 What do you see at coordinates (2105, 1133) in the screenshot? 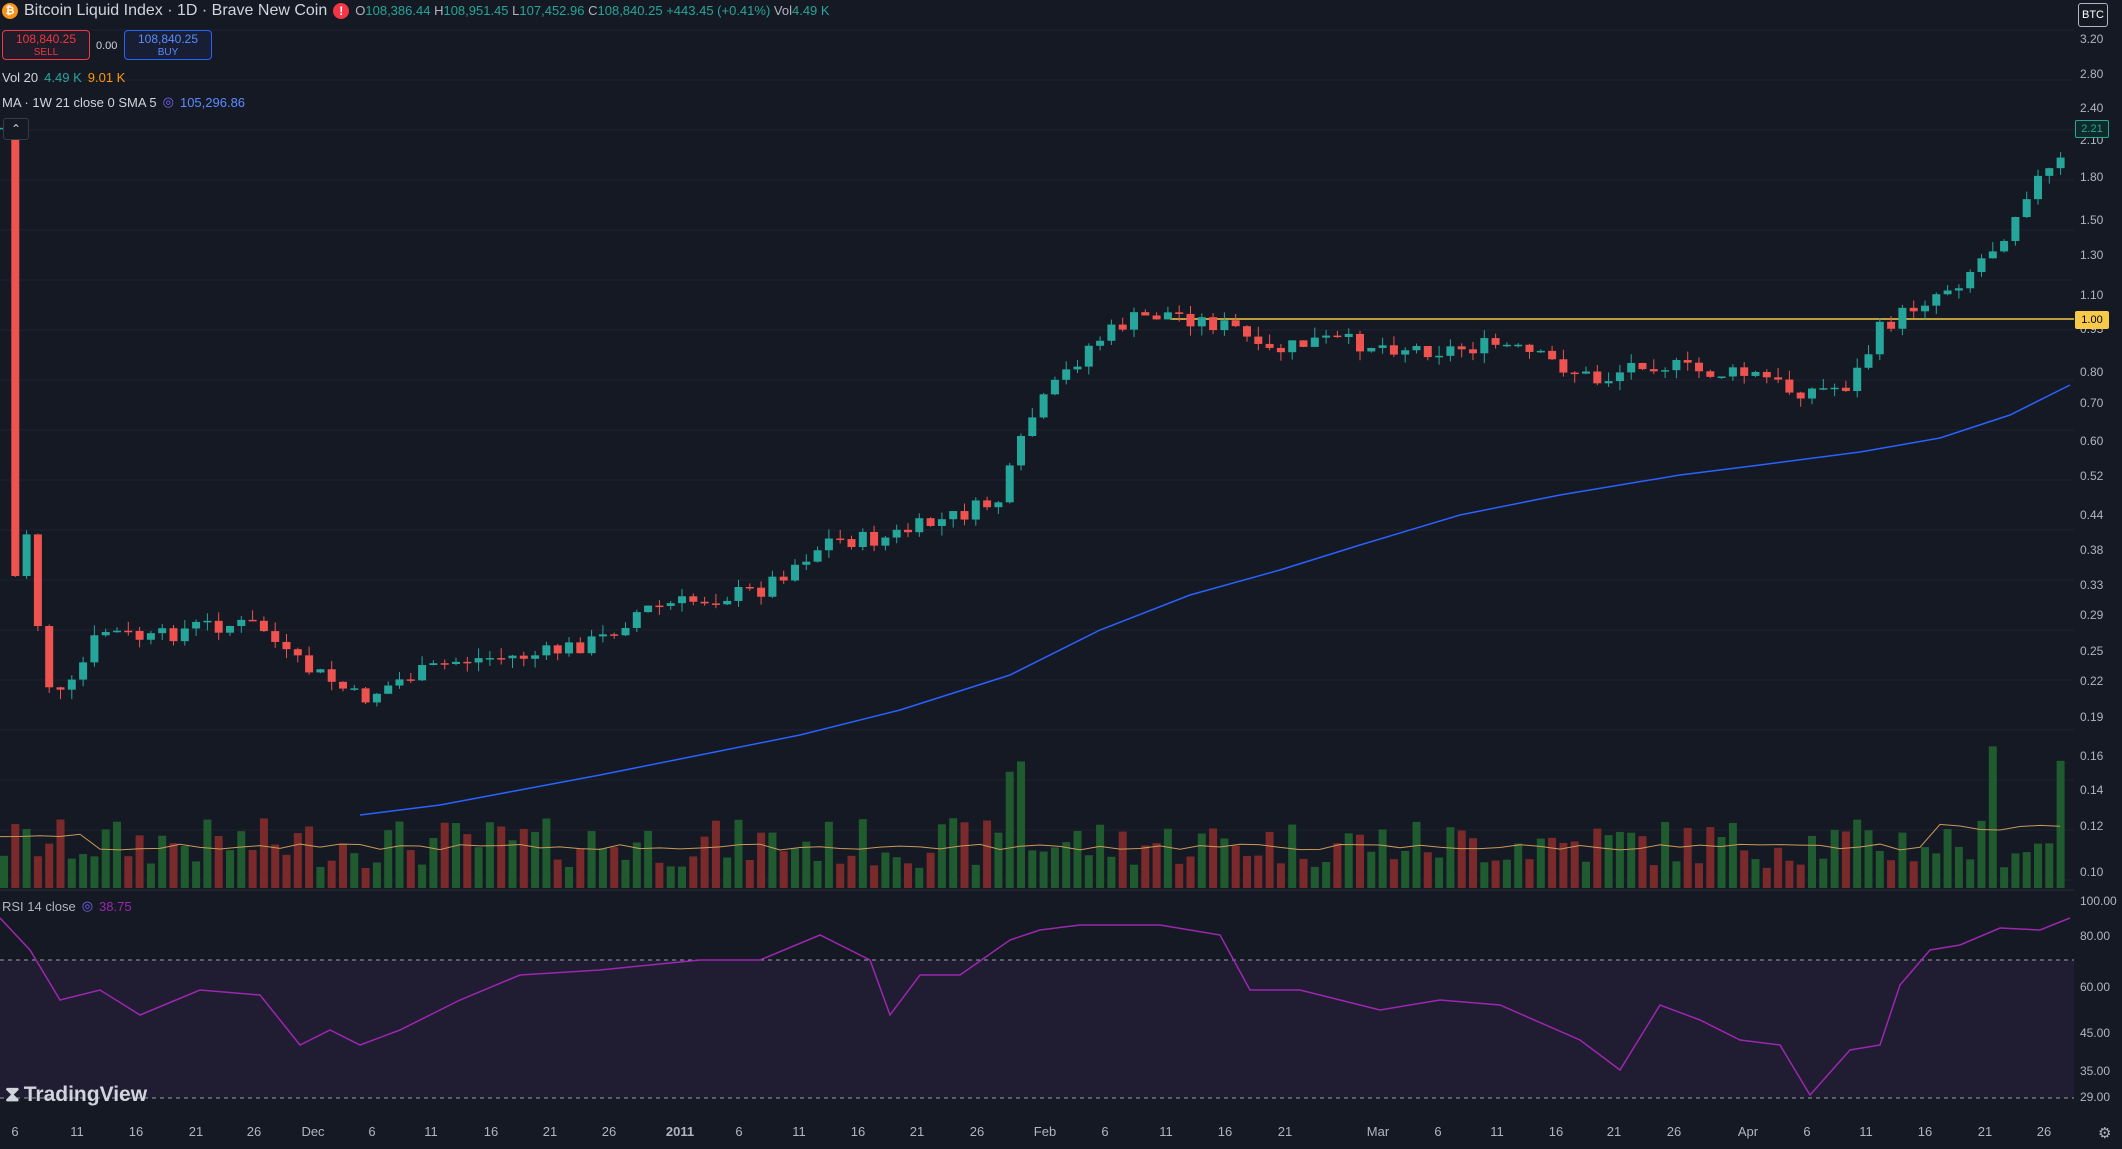
I see `gear-icon: ⚙` at bounding box center [2105, 1133].